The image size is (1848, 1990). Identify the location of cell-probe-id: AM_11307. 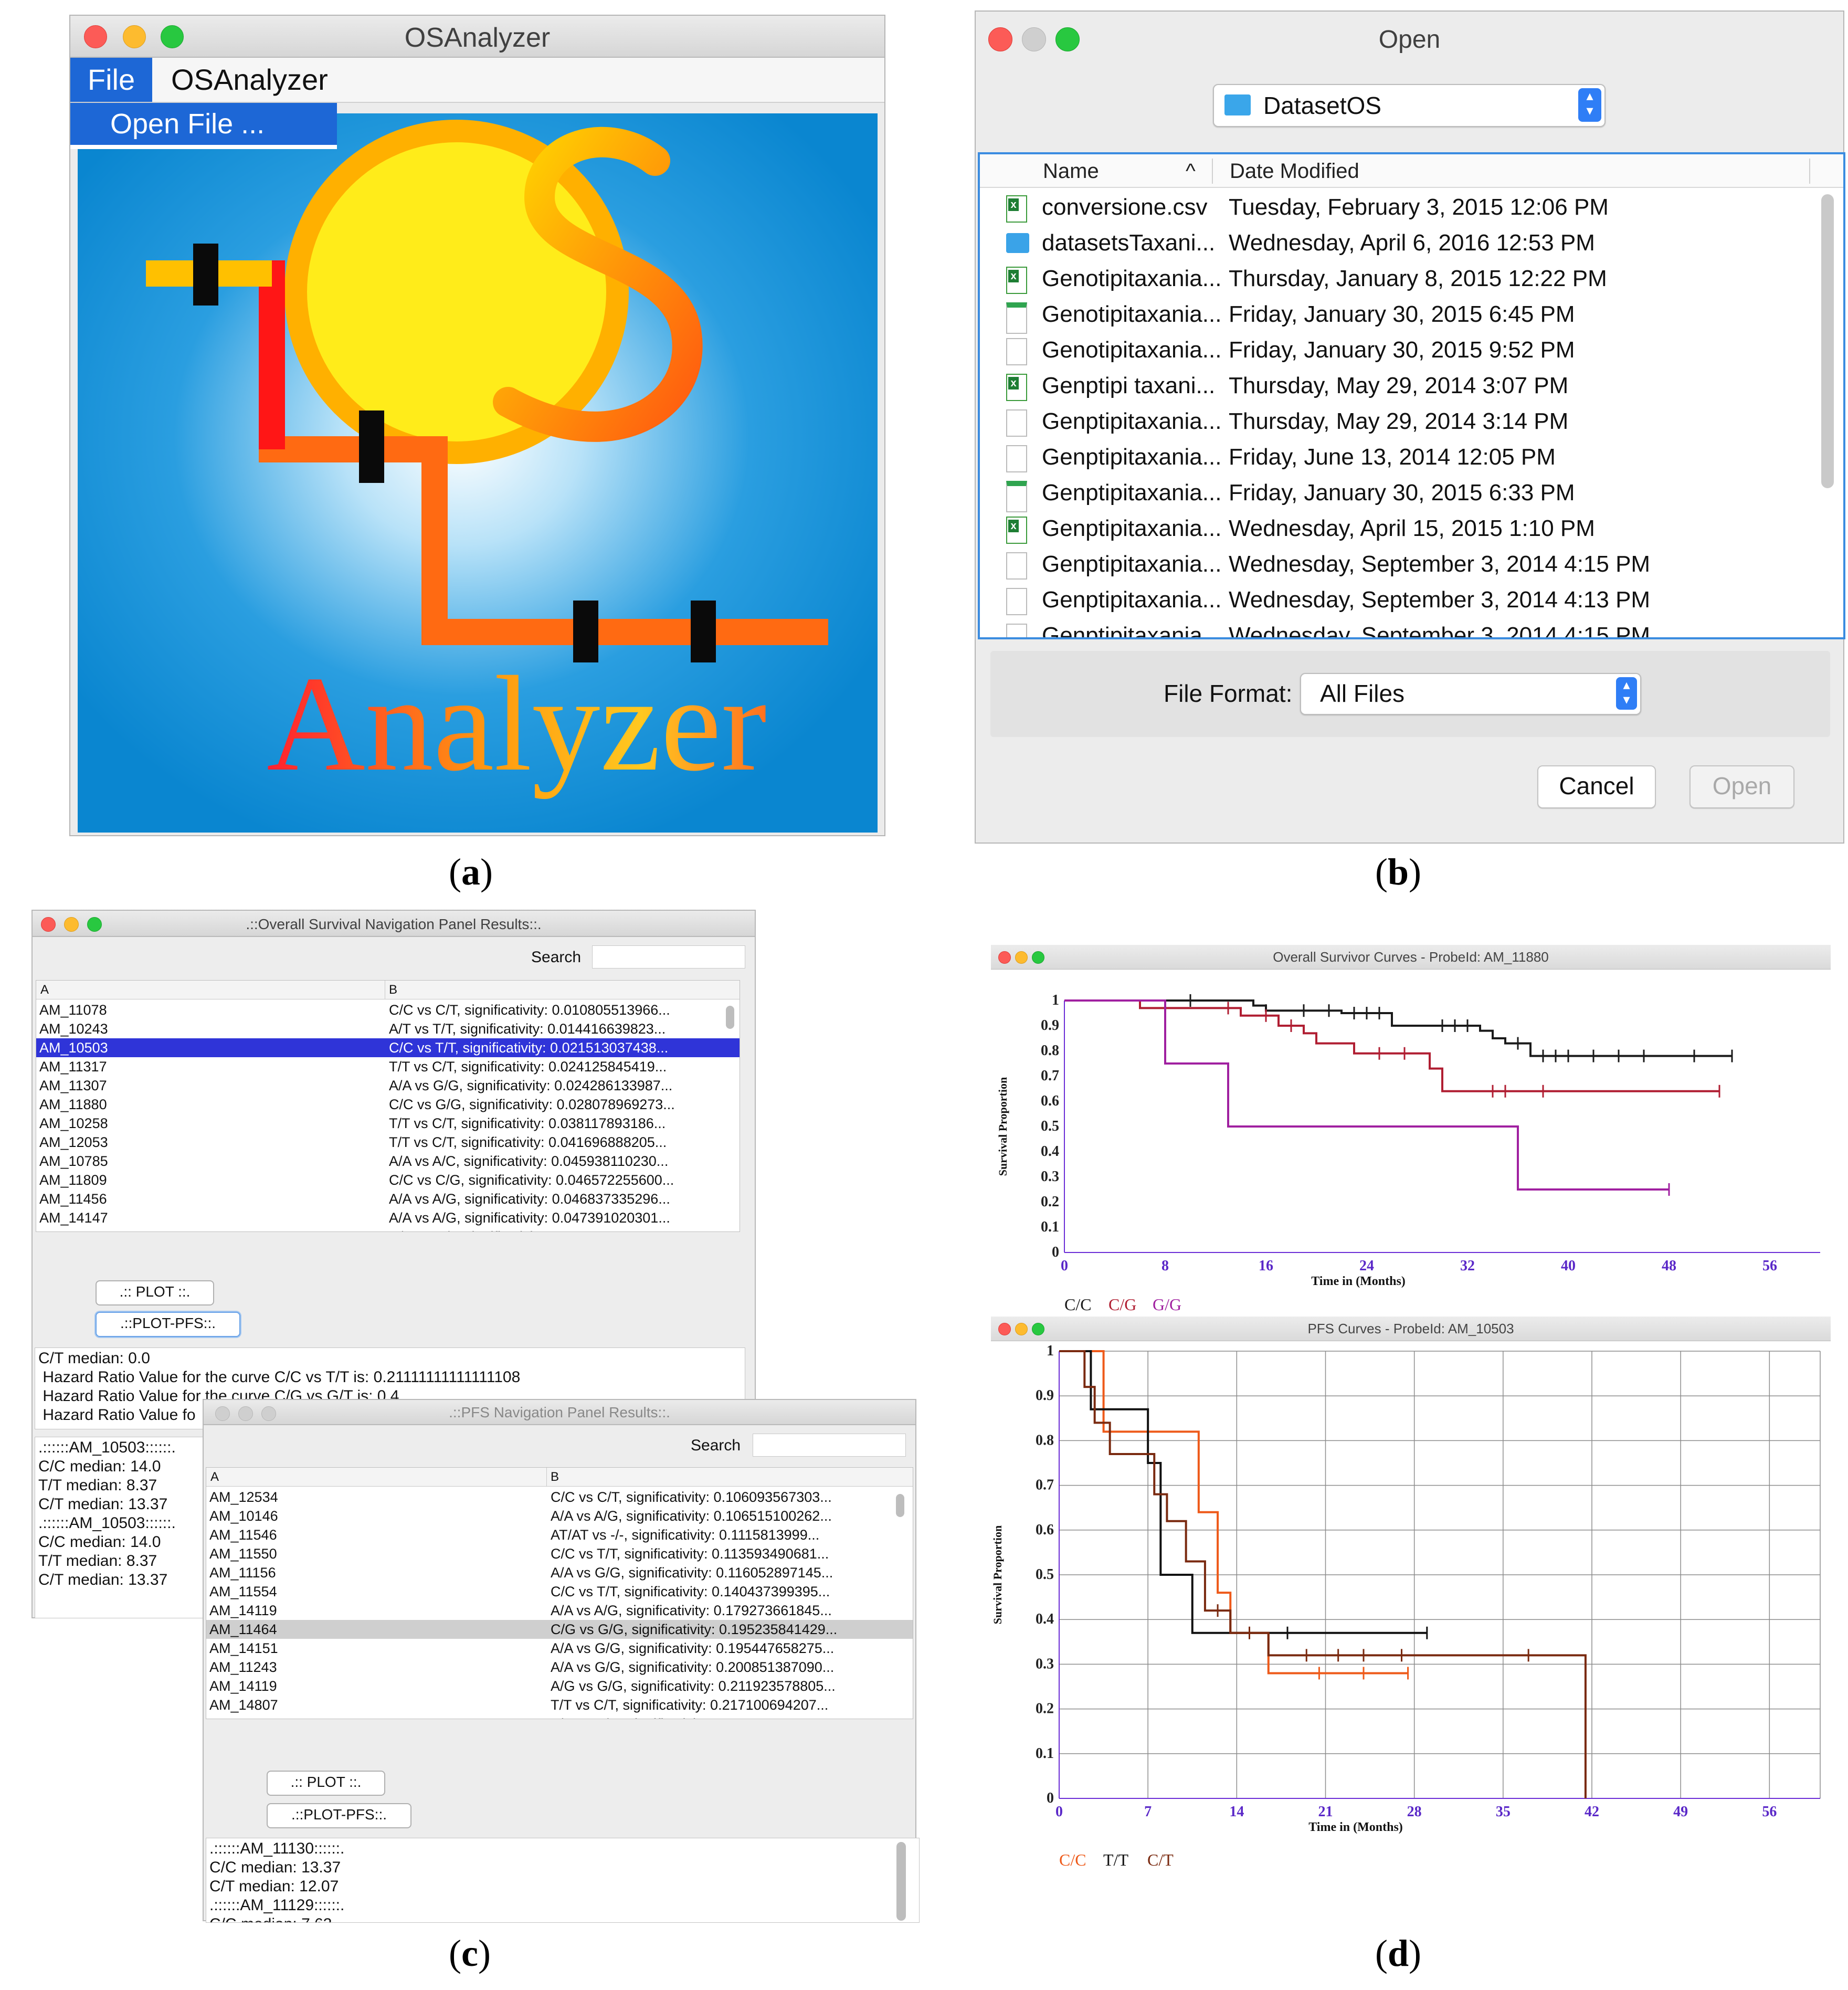
(73, 1085).